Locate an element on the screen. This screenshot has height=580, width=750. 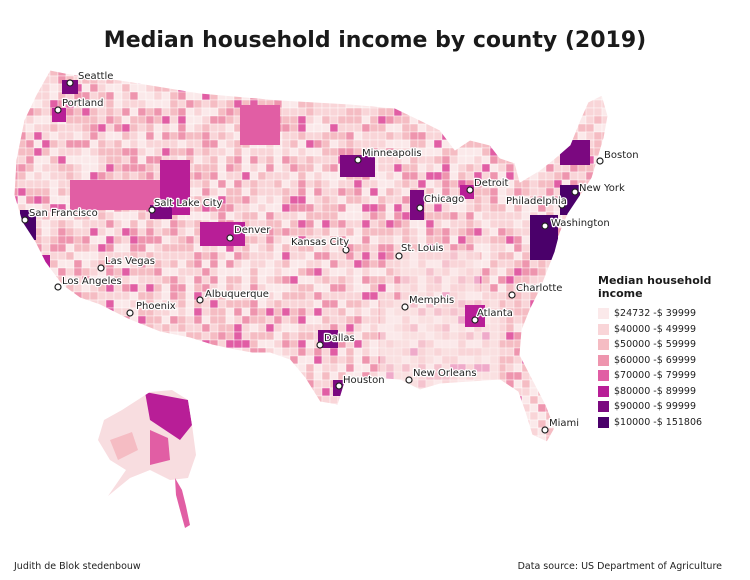
city-marker: Denver is located at coordinates (249, 233).